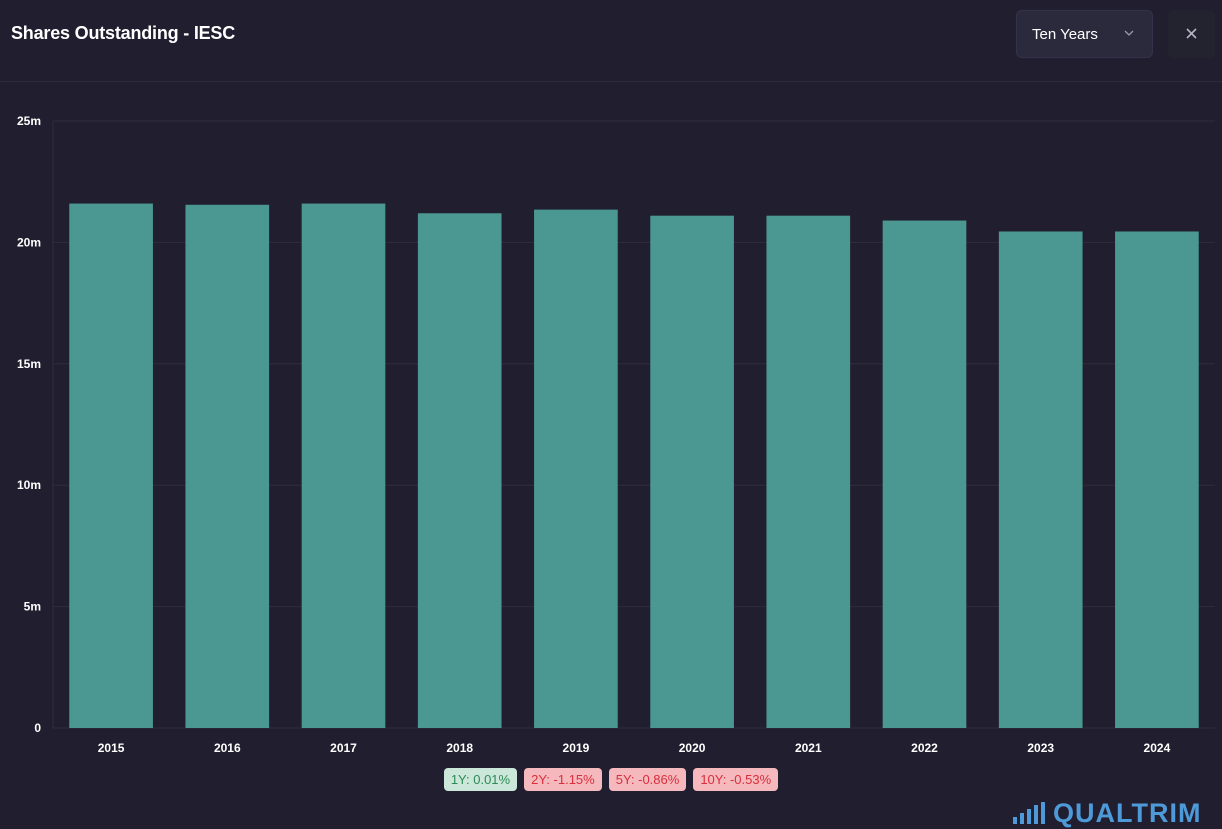 The image size is (1222, 829). I want to click on bar-2019, so click(576, 468).